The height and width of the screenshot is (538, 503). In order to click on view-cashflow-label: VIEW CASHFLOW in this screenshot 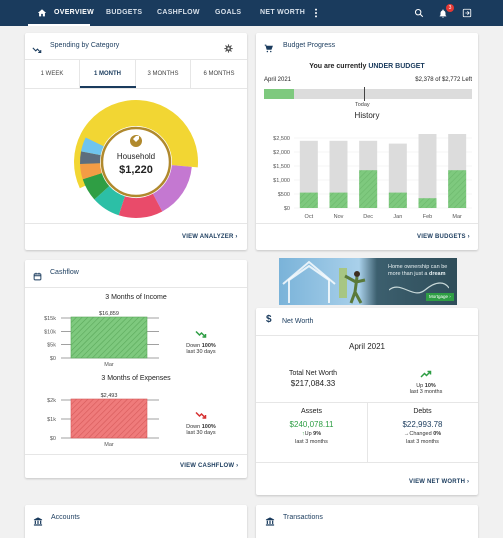, I will do `click(207, 466)`.